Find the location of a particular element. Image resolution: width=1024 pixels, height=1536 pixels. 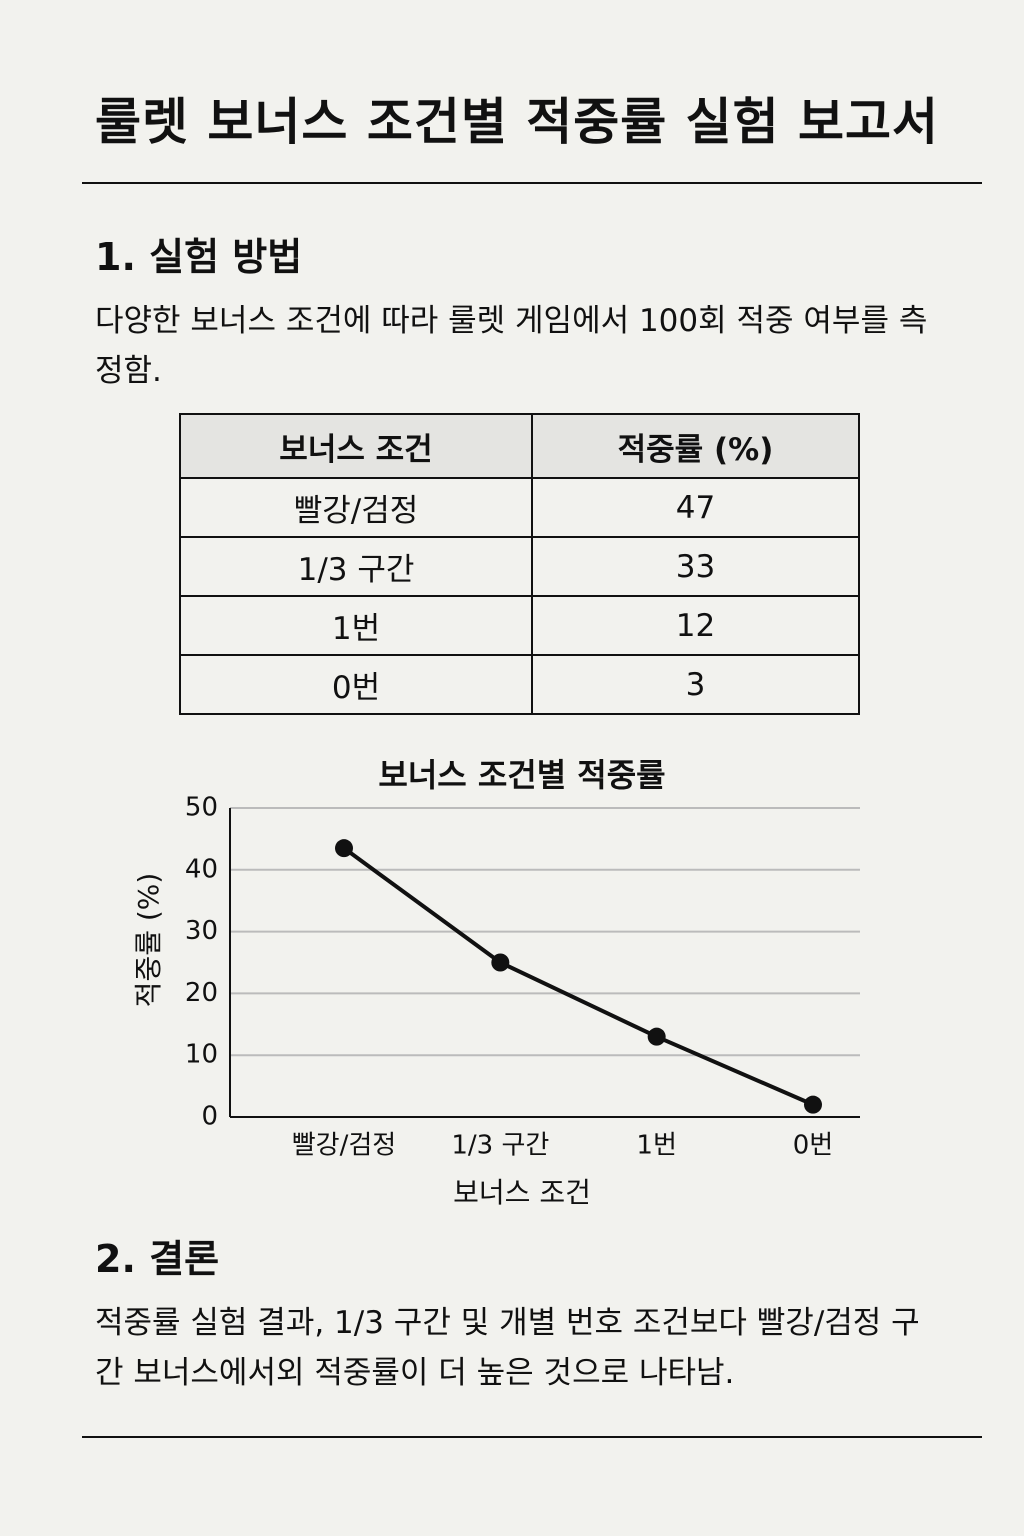

cell: 1/3 구간 is located at coordinates (356, 566).